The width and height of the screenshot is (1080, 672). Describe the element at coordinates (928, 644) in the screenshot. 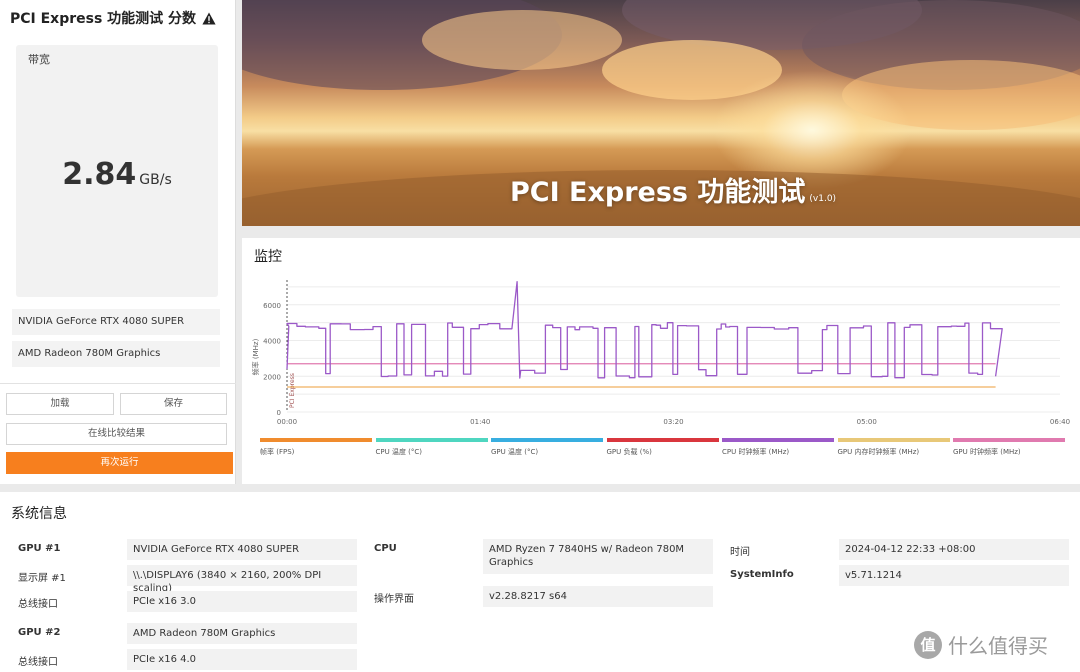

I see `watermark-logo: 值` at that location.